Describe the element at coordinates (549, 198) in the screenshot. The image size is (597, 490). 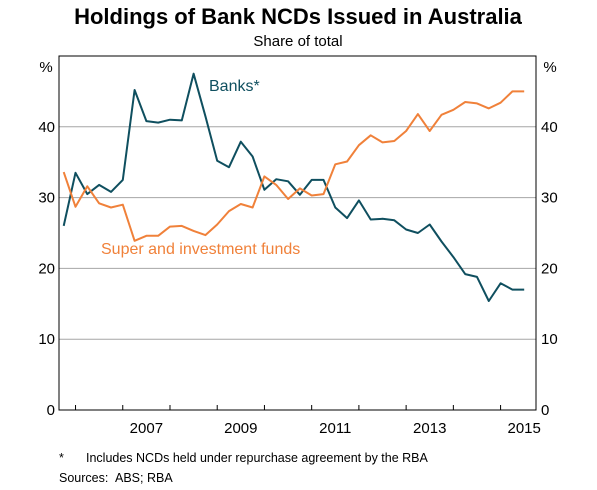
I see `y-tick-right-30: 30` at that location.